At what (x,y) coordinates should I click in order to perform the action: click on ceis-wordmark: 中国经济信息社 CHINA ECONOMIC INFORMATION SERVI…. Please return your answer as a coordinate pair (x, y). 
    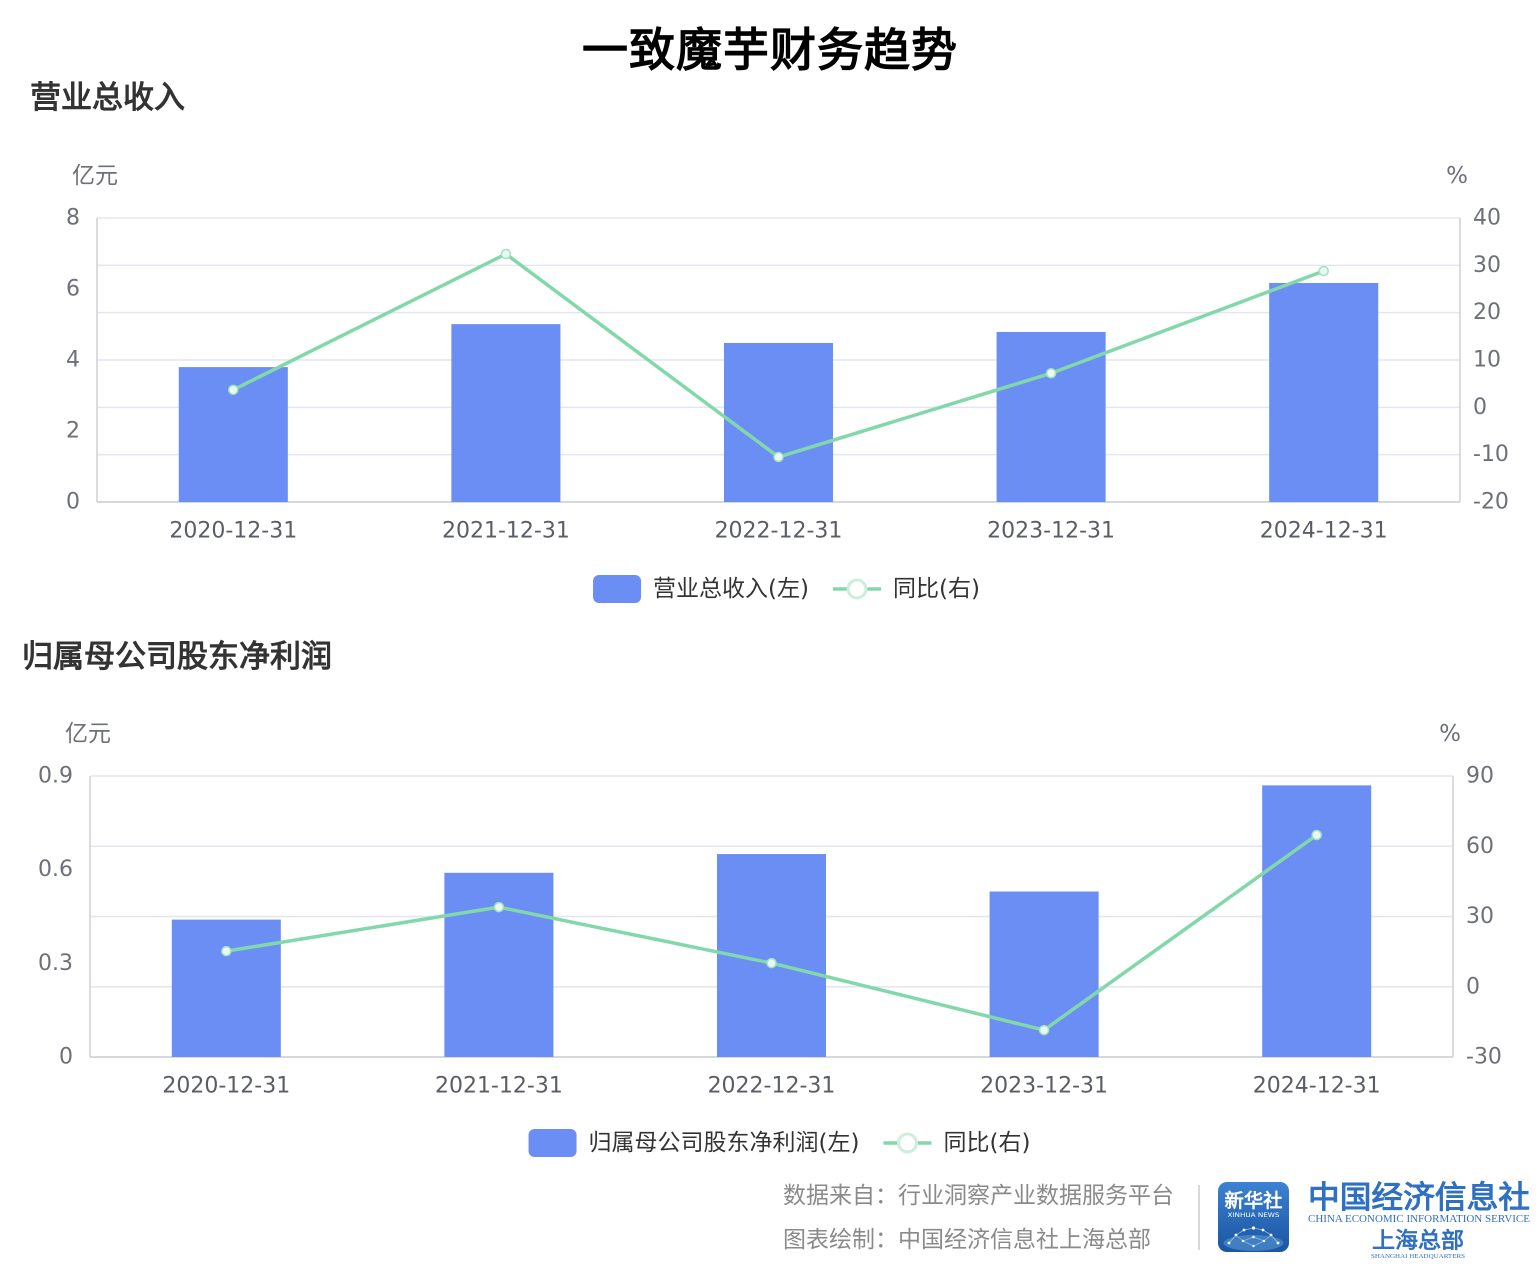
    Looking at the image, I should click on (1419, 1220).